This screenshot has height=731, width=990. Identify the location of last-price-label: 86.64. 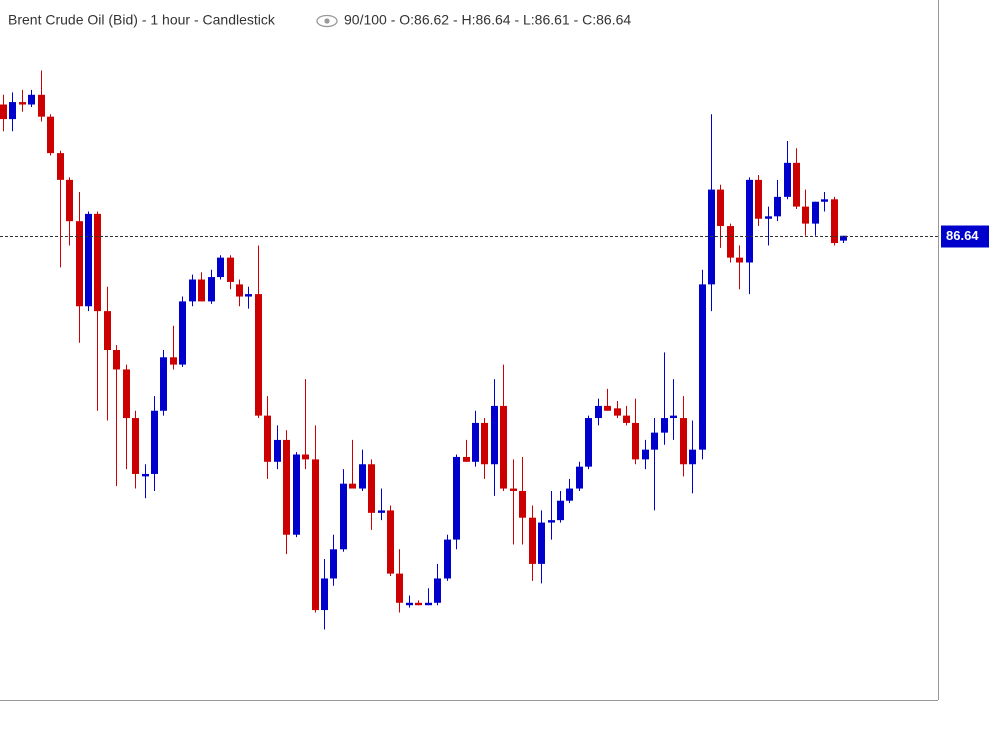
(962, 235).